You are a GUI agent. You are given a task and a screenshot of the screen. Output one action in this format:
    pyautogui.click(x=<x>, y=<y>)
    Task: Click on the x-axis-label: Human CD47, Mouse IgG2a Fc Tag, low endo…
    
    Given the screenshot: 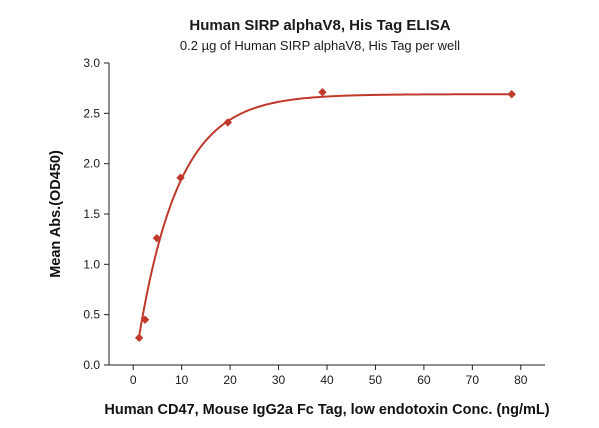 What is the action you would take?
    pyautogui.click(x=326, y=410)
    